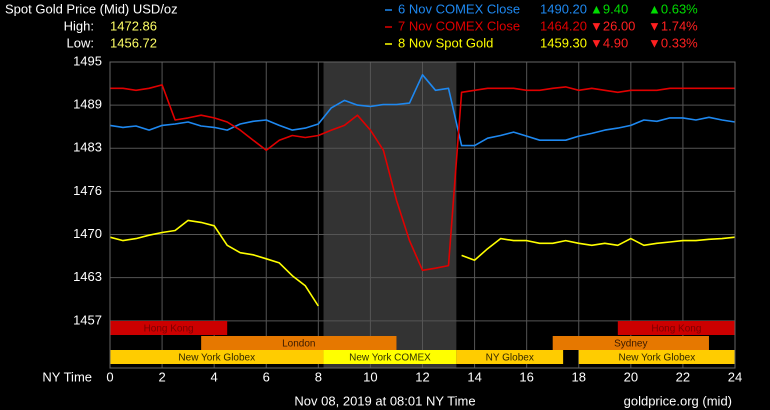 Image resolution: width=770 pixels, height=410 pixels. I want to click on legend-change-pct: ▼0.33%, so click(673, 42).